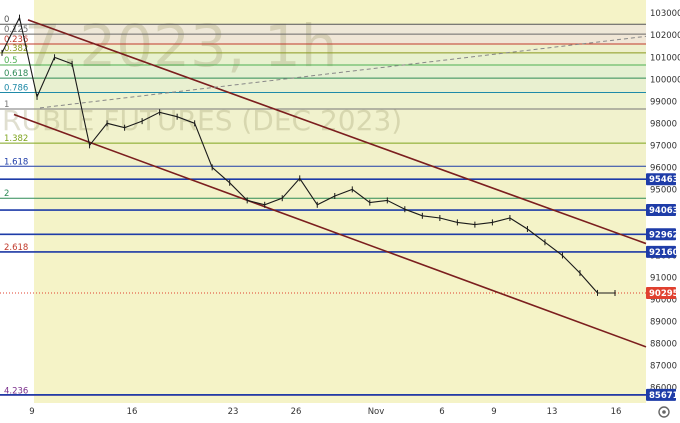 This screenshot has height=423, width=680. Describe the element at coordinates (441, 412) in the screenshot. I see `x-tick-label: 6` at that location.